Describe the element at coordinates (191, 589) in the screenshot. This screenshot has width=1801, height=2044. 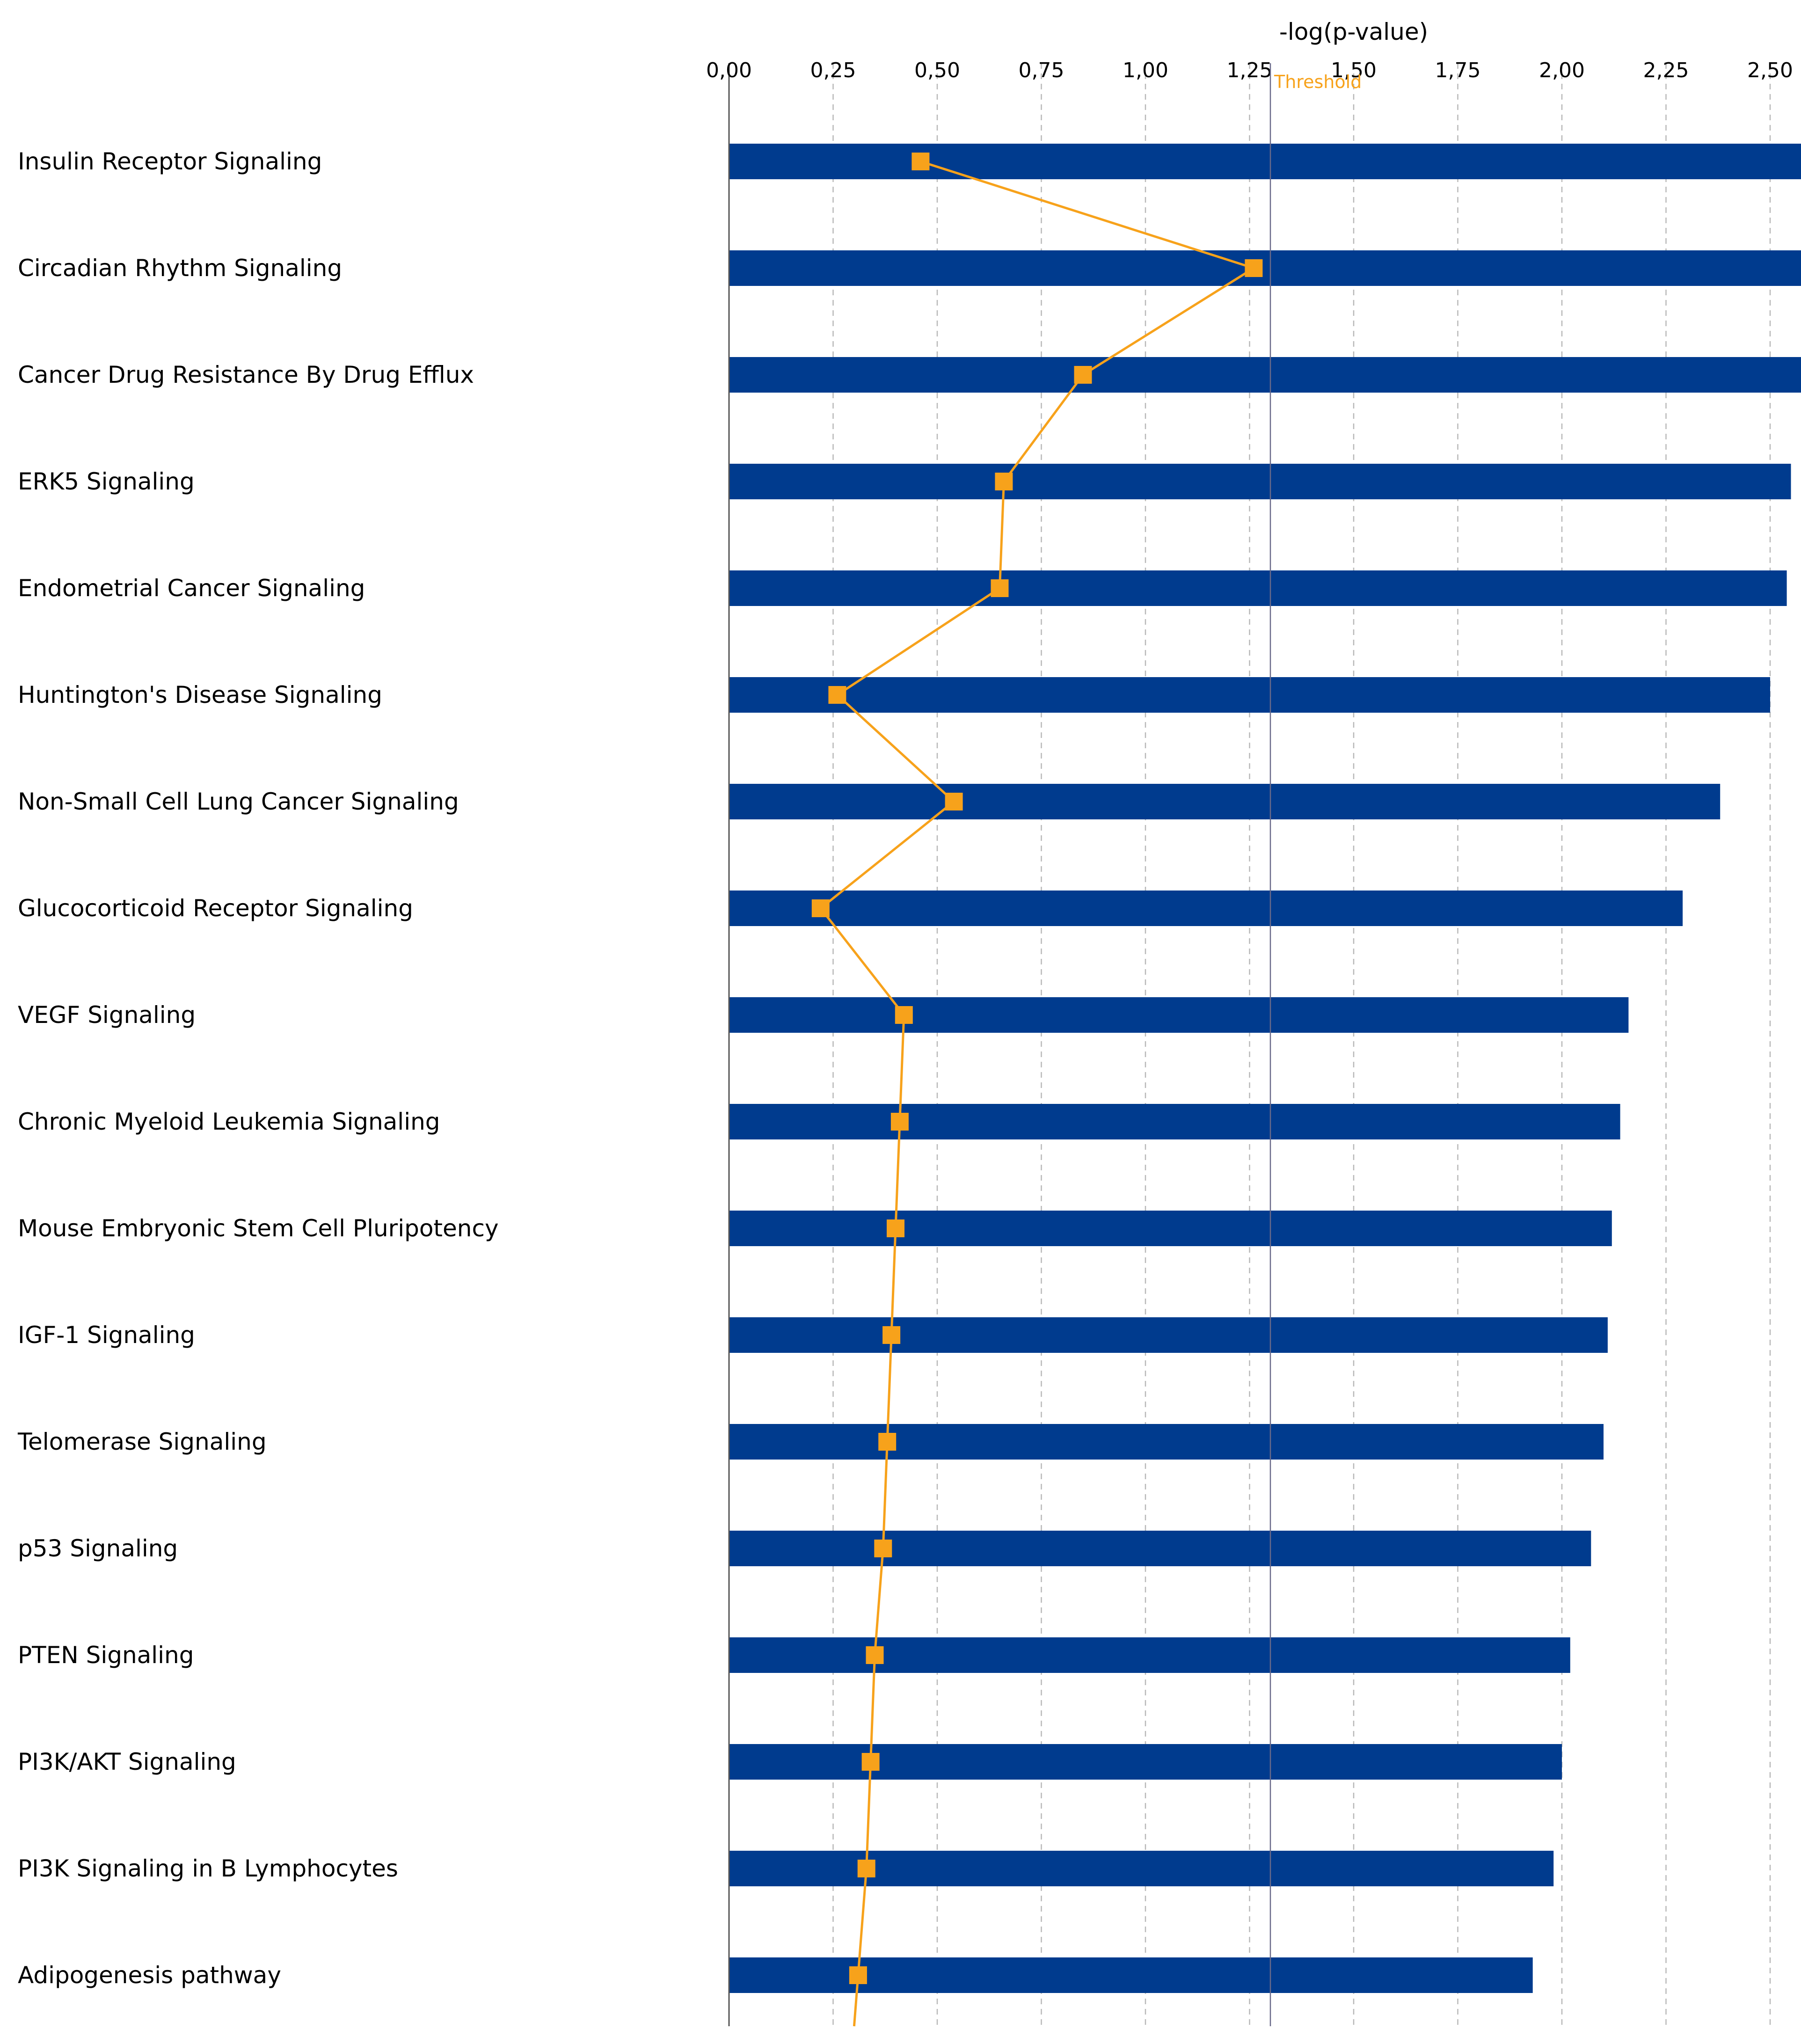
I see `category-label: Endometrial Cancer Signaling` at that location.